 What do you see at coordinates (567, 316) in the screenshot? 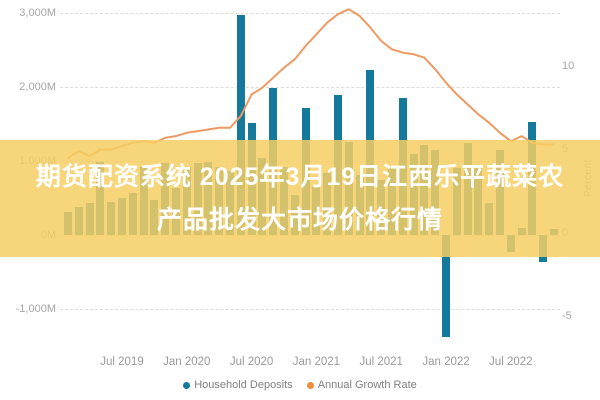
I see `right-axis-tick-label: -5` at bounding box center [567, 316].